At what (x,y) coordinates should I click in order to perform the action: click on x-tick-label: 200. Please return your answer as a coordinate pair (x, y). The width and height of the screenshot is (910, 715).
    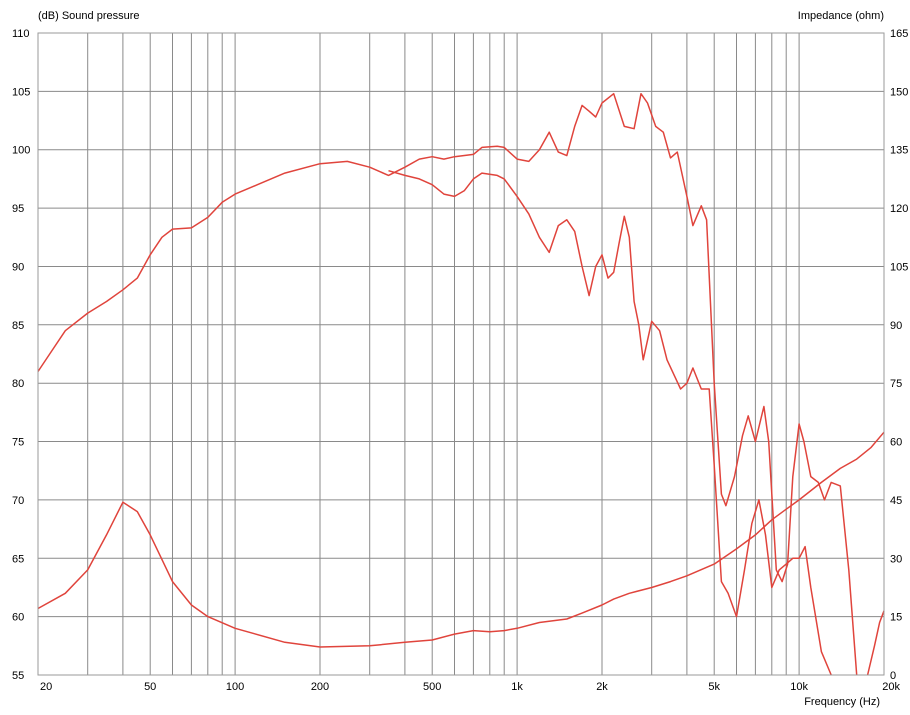
    Looking at the image, I should click on (320, 687).